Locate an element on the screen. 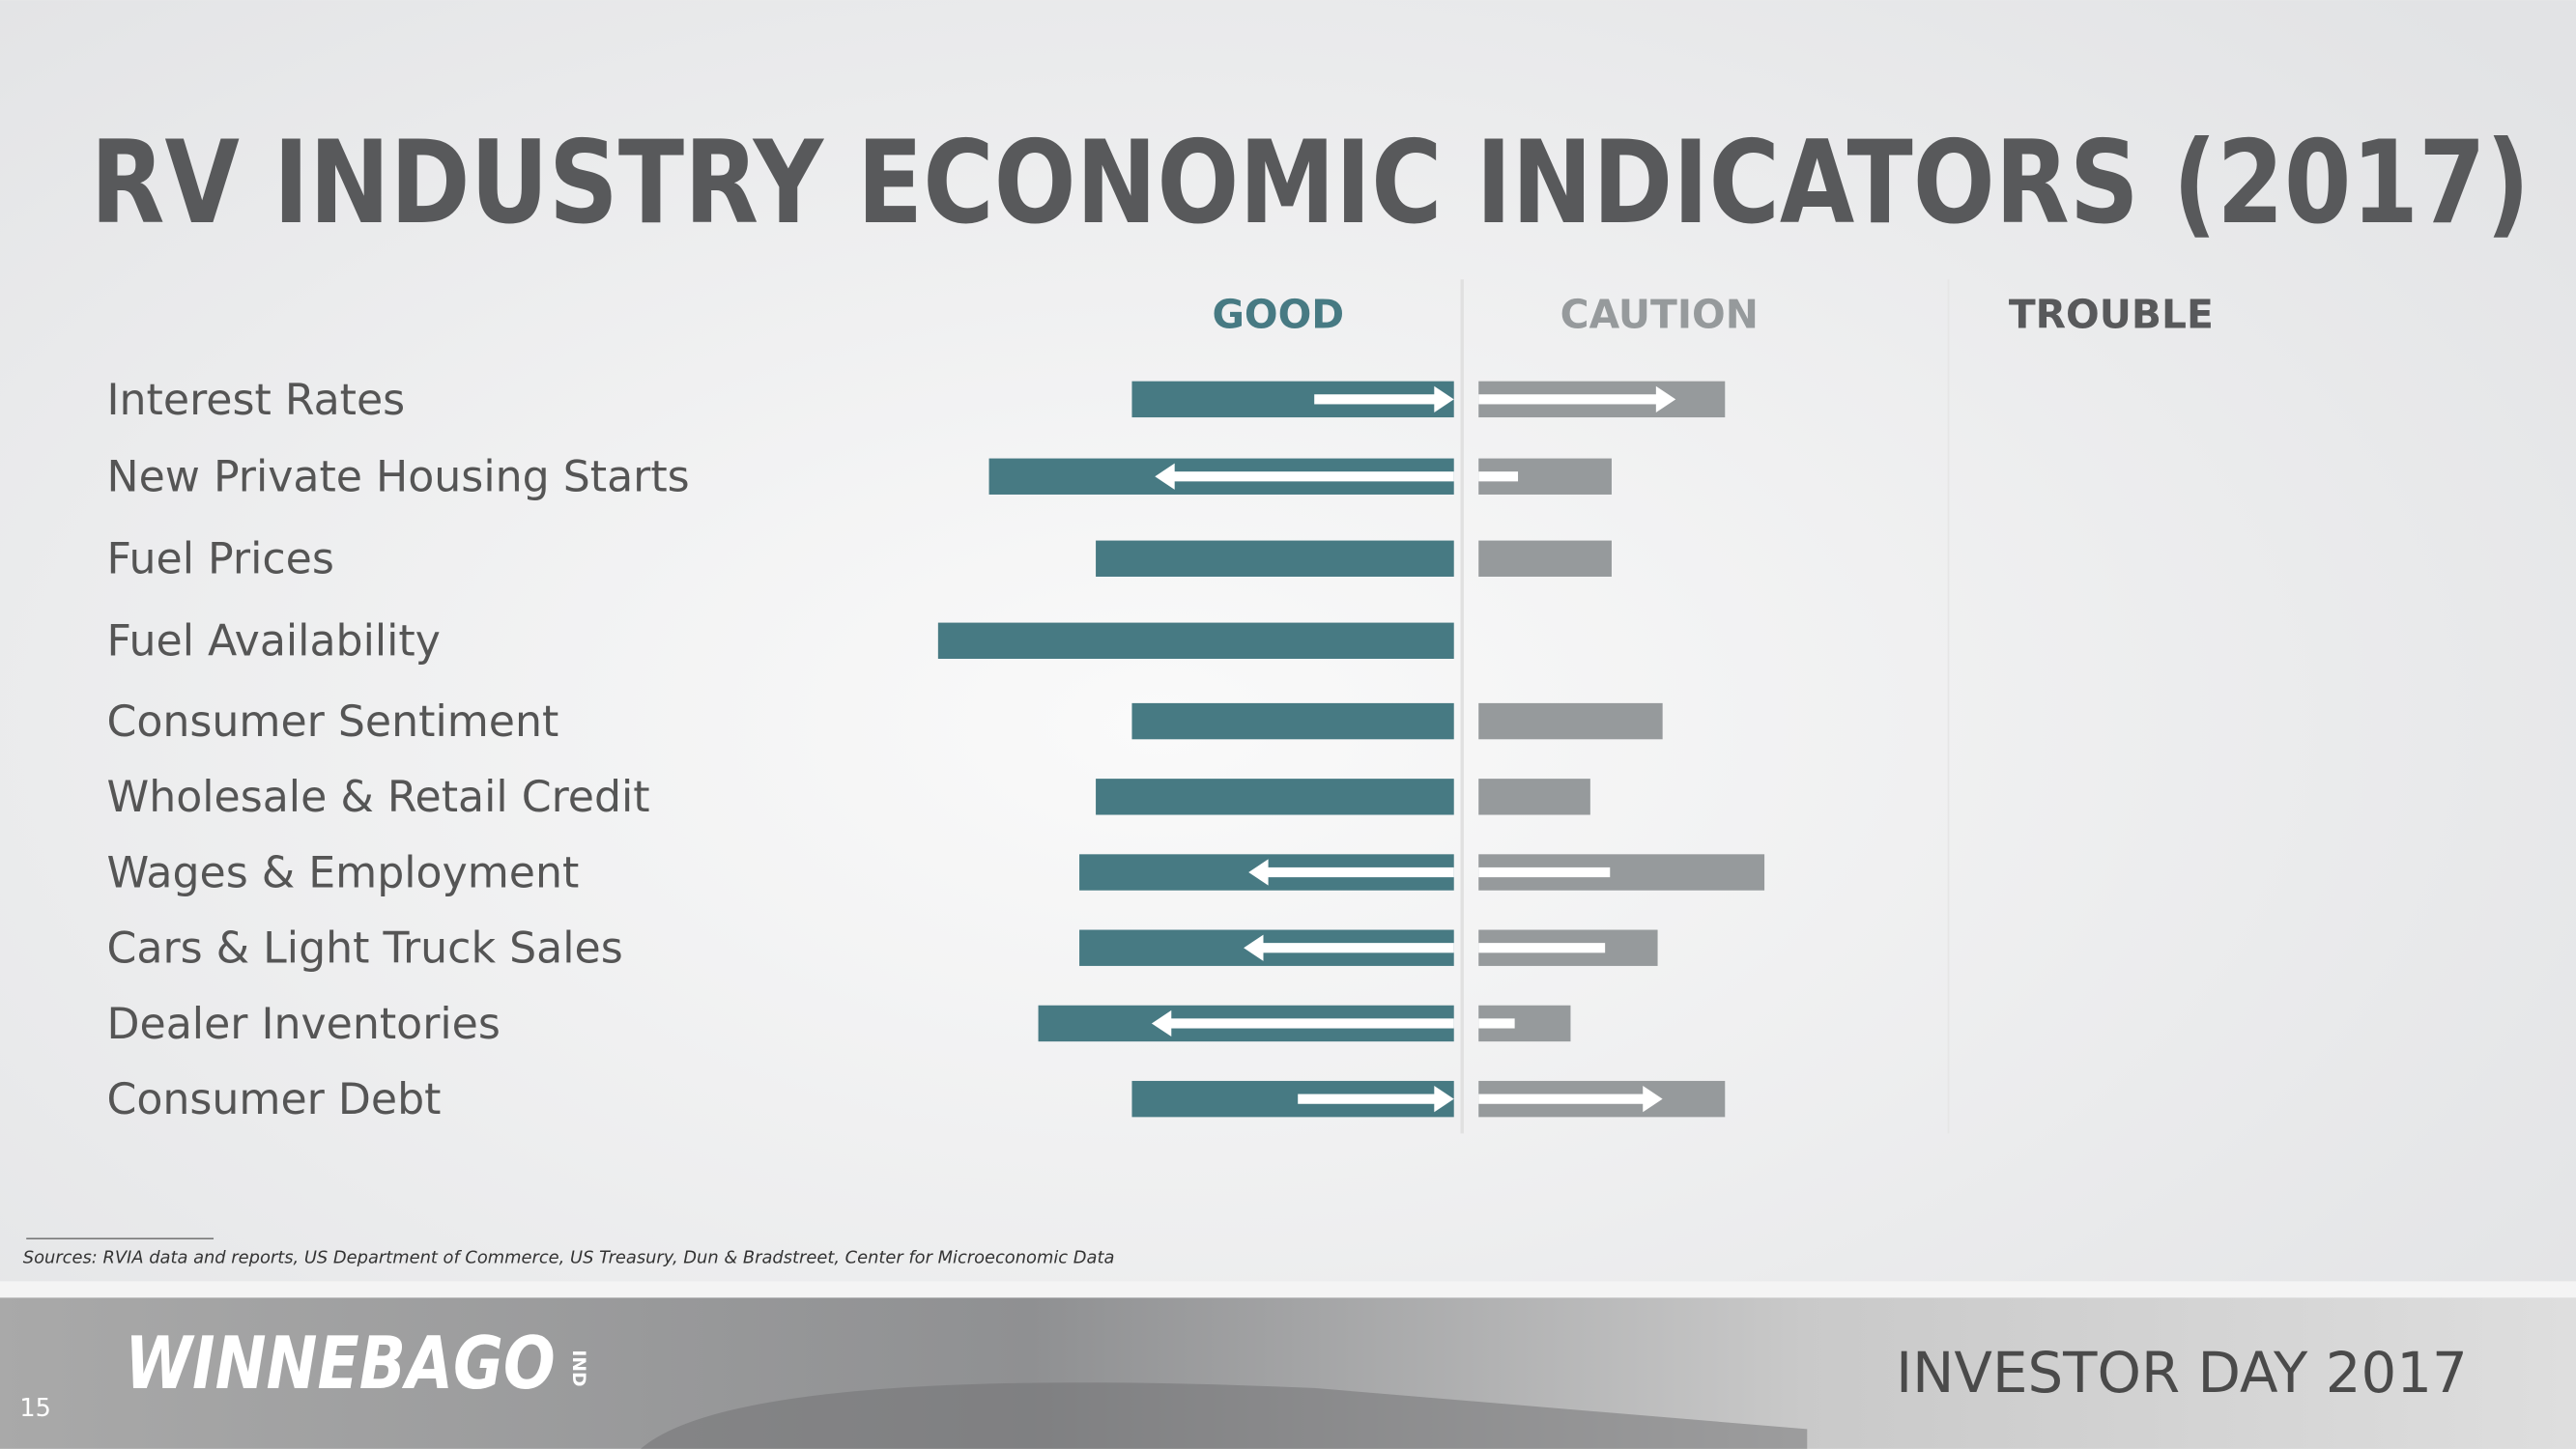 The height and width of the screenshot is (1449, 2576). column-header: GOOD is located at coordinates (1278, 314).